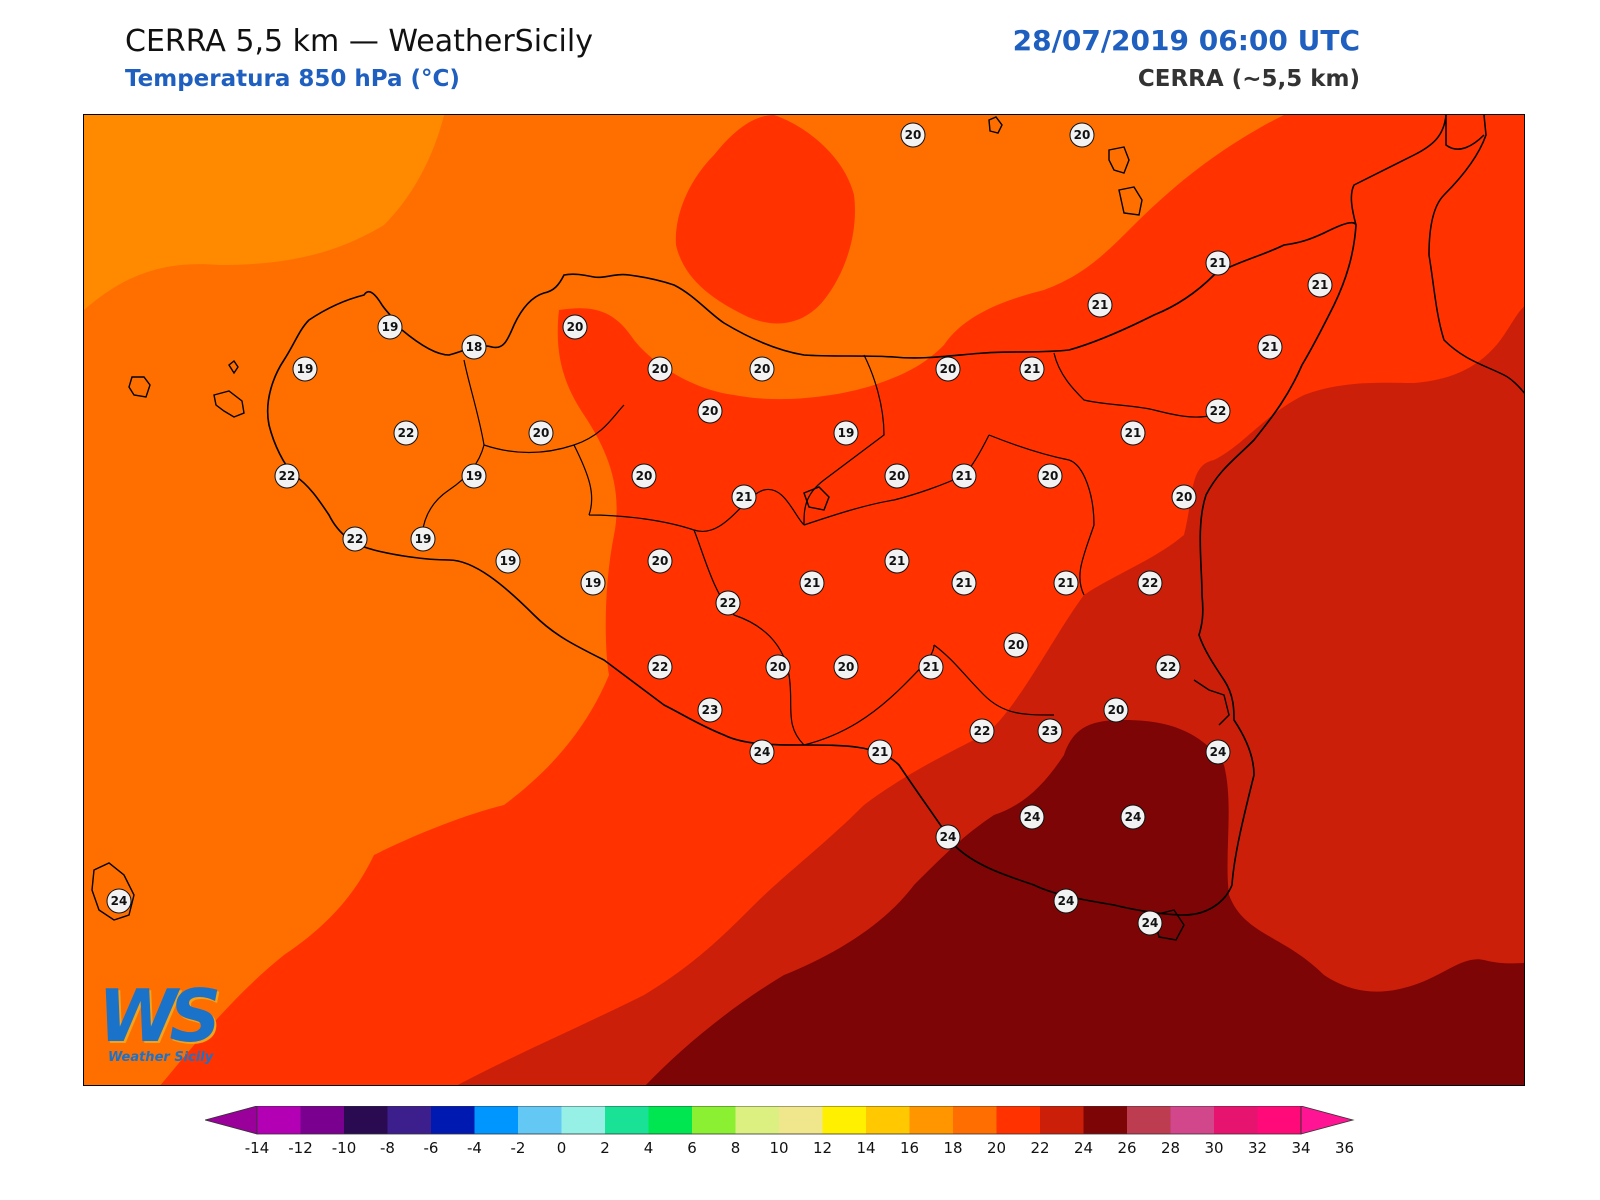 The image size is (1600, 1200). Describe the element at coordinates (1248, 79) in the screenshot. I see `model-label: CERRA (~5,5 km)` at that location.